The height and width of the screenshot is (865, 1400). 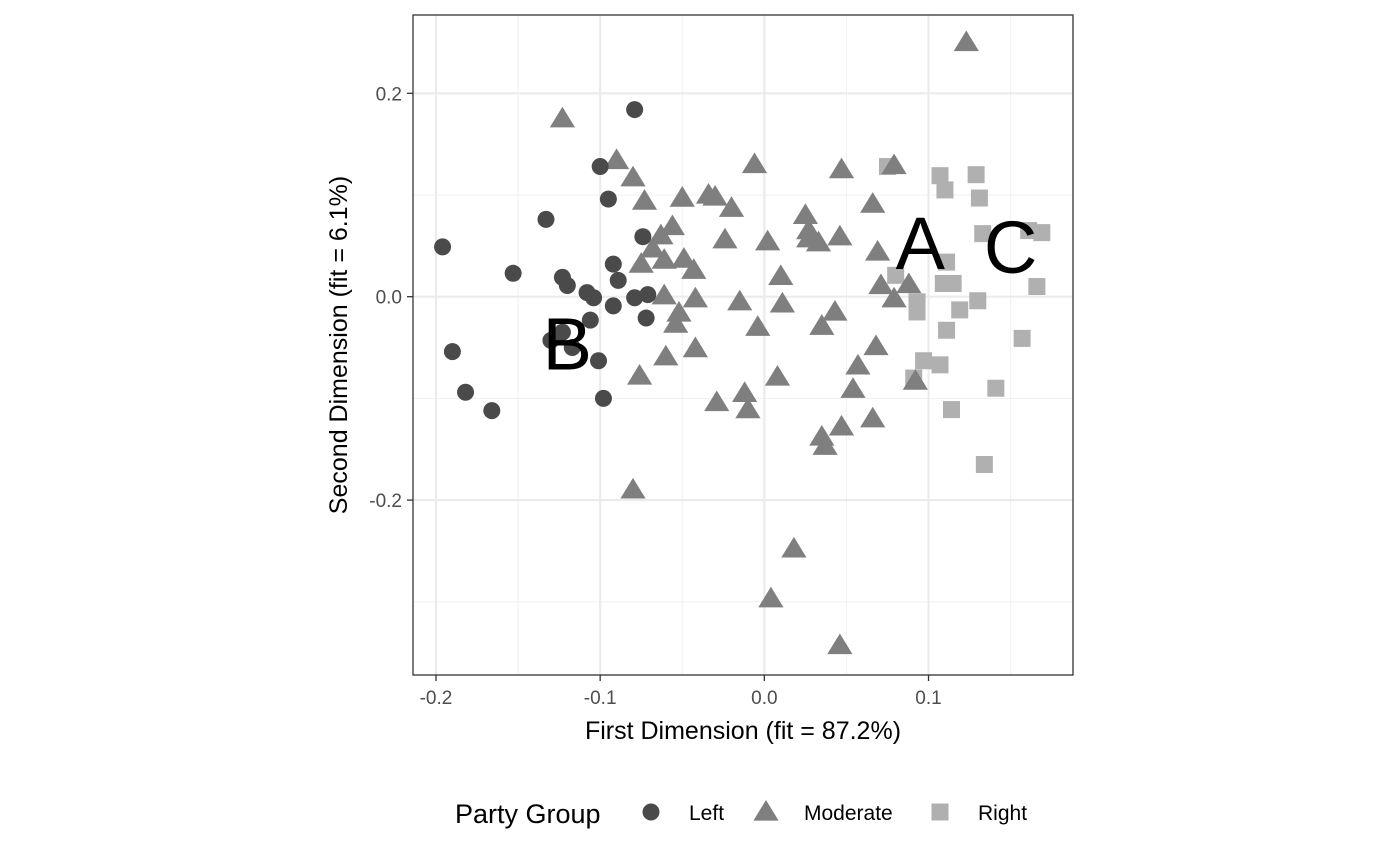 I want to click on x-tick-label: 0.1, so click(x=928, y=698).